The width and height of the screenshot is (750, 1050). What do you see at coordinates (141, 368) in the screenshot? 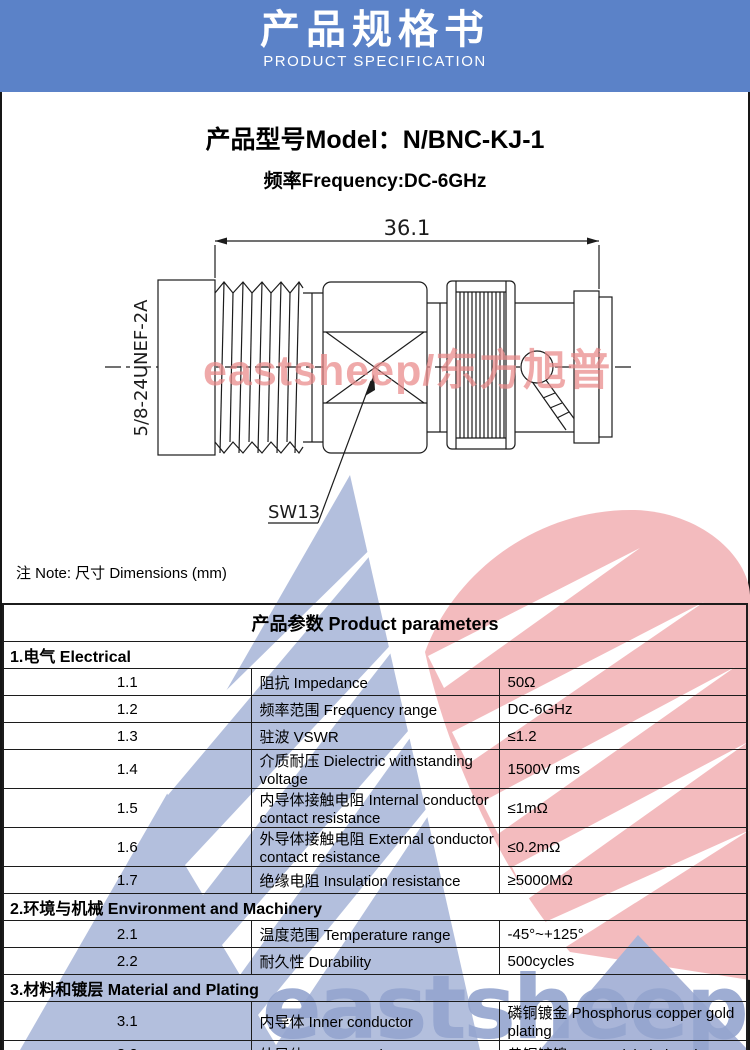
I see `thread-spec-label: 5/8-24UNEF-2A` at bounding box center [141, 368].